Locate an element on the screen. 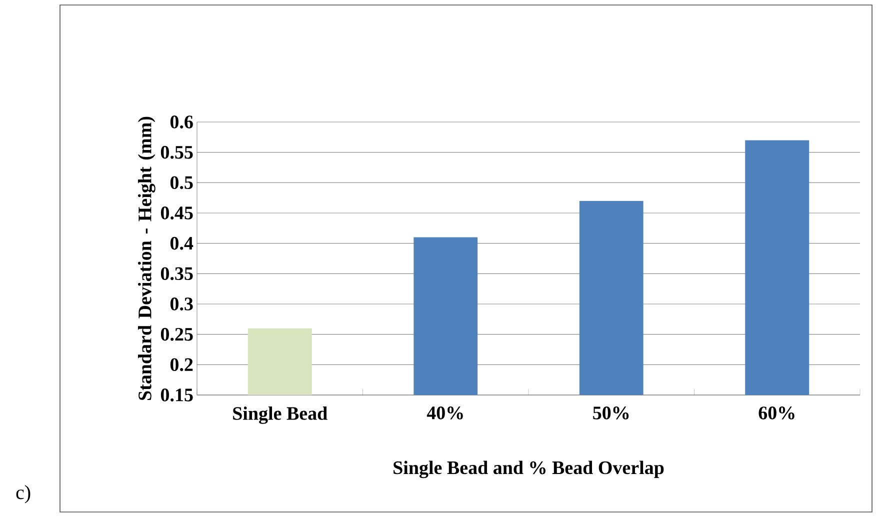  y-tick-label: 0.25 is located at coordinates (176, 334).